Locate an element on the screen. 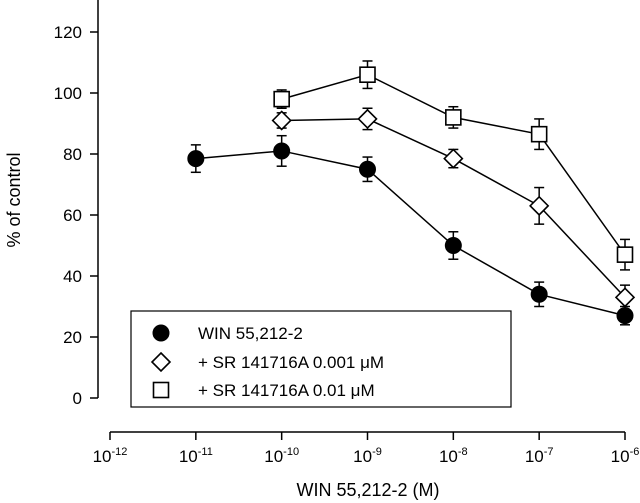  y-tick-label: 20 is located at coordinates (72, 337).